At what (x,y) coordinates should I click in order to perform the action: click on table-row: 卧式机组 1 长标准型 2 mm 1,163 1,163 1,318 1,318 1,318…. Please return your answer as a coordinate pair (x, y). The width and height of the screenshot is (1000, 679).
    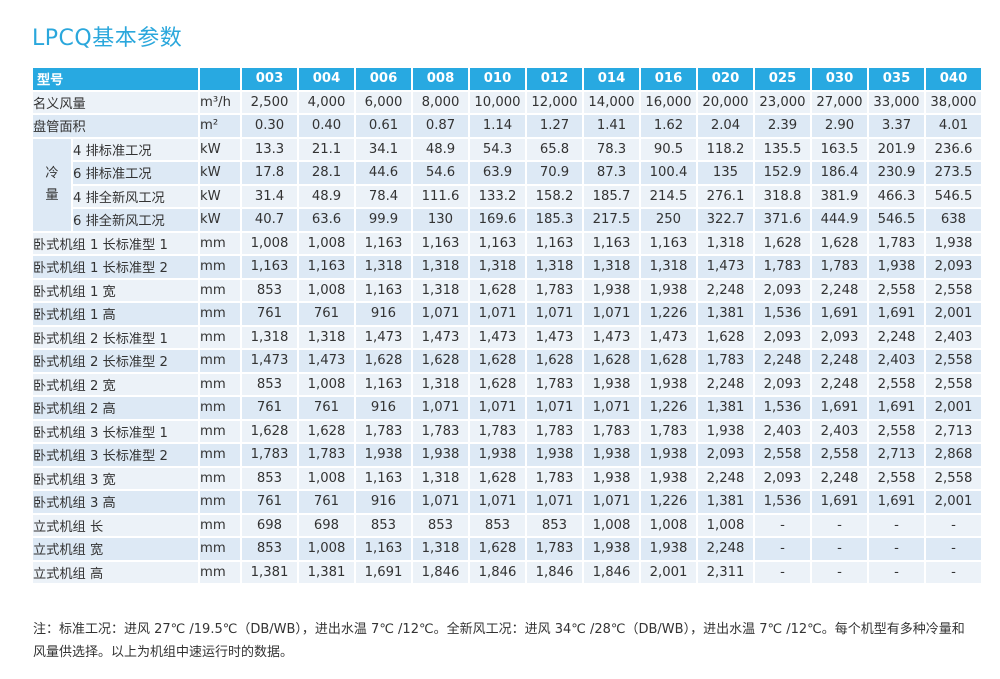
    Looking at the image, I should click on (507, 267).